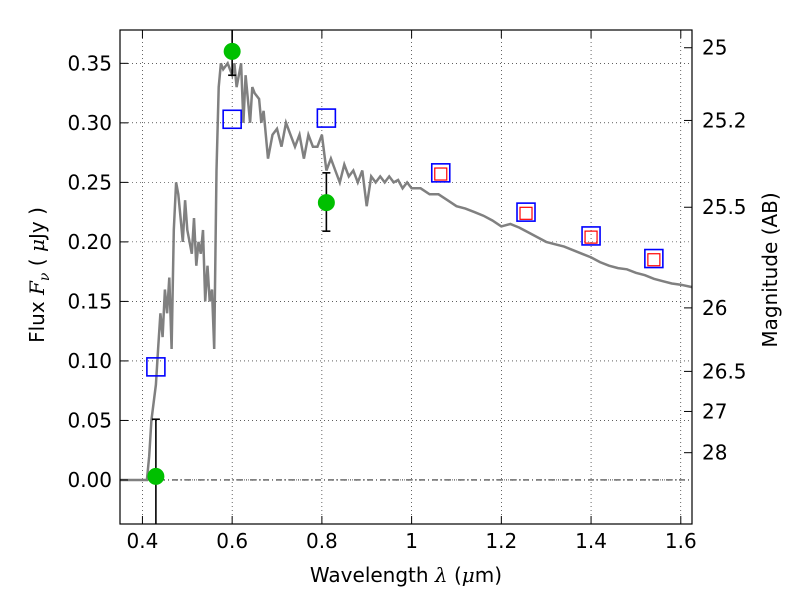 The width and height of the screenshot is (800, 600). I want to click on x-tick-label: 0.4, so click(143, 541).